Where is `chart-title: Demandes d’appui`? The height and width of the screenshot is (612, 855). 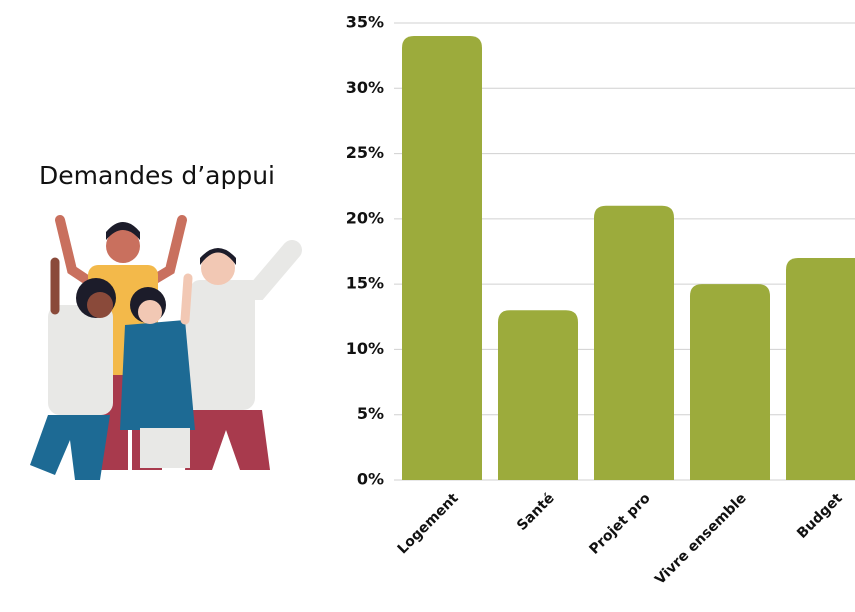 chart-title: Demandes d’appui is located at coordinates (157, 175).